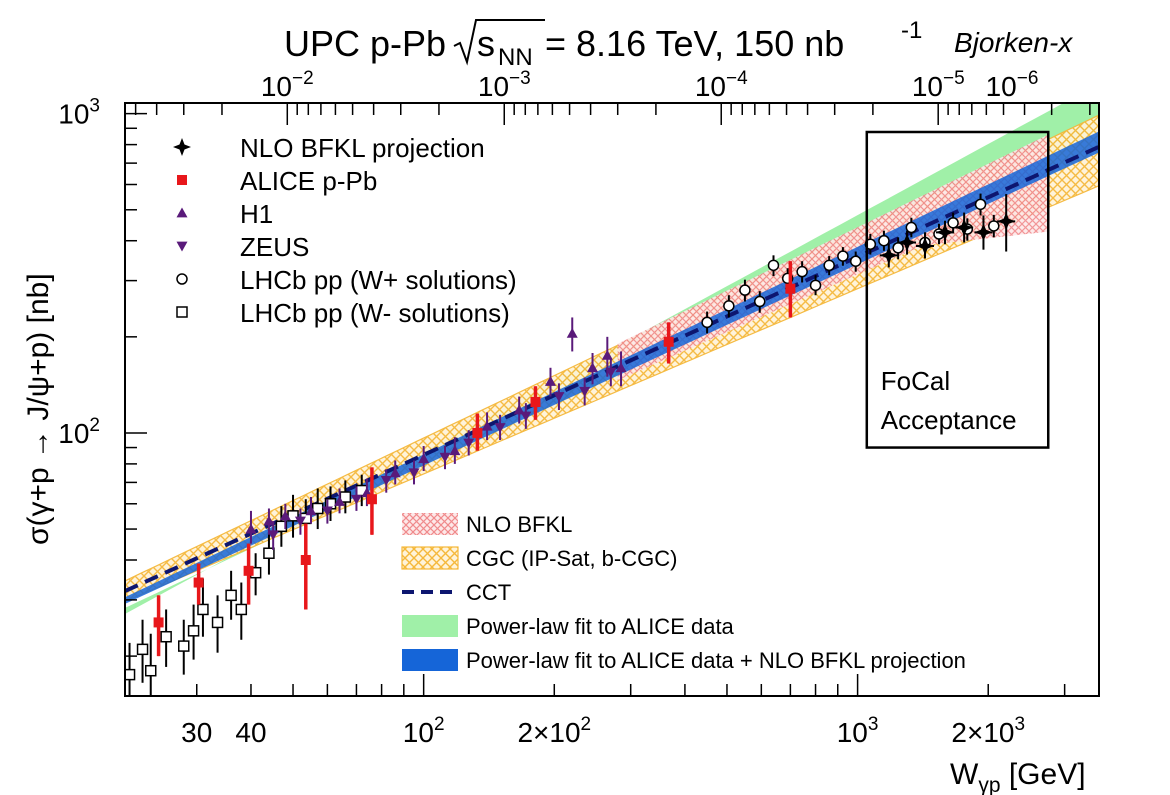  What do you see at coordinates (915, 381) in the screenshot?
I see `focal-label-line1: FoCal` at bounding box center [915, 381].